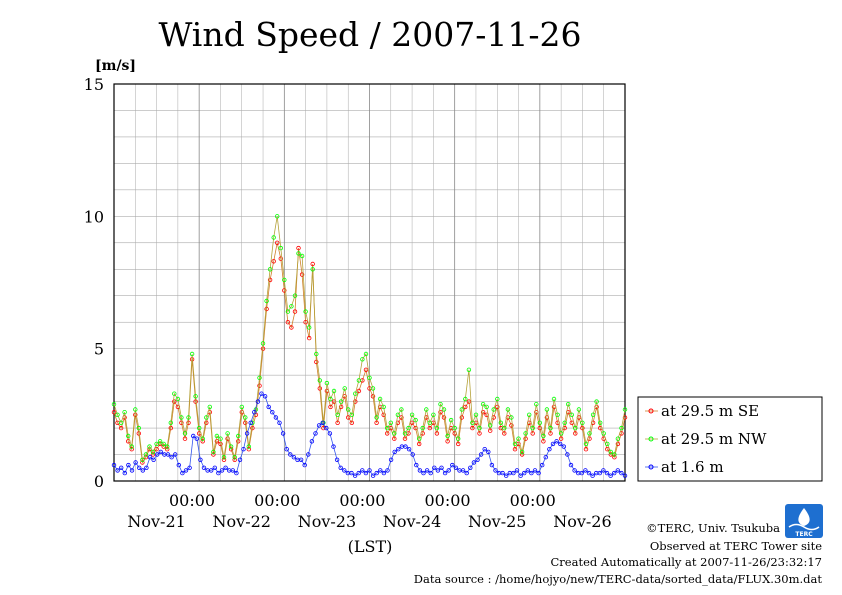 This screenshot has width=842, height=595. Describe the element at coordinates (651, 467) in the screenshot. I see `legend-marker` at that location.